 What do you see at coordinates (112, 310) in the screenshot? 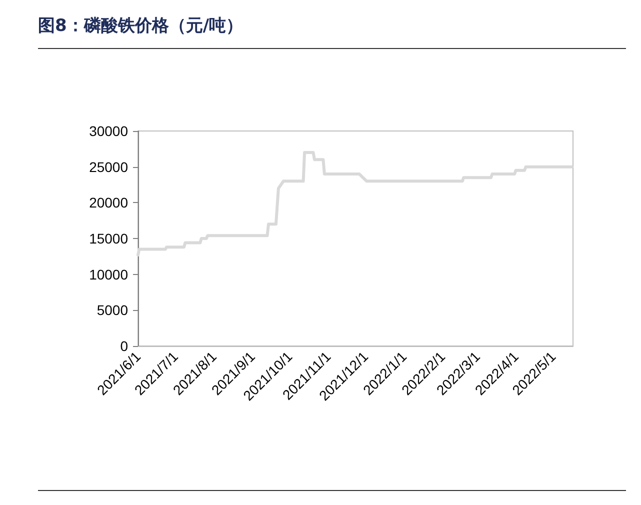
I see `y-tick-label: 5000` at bounding box center [112, 310].